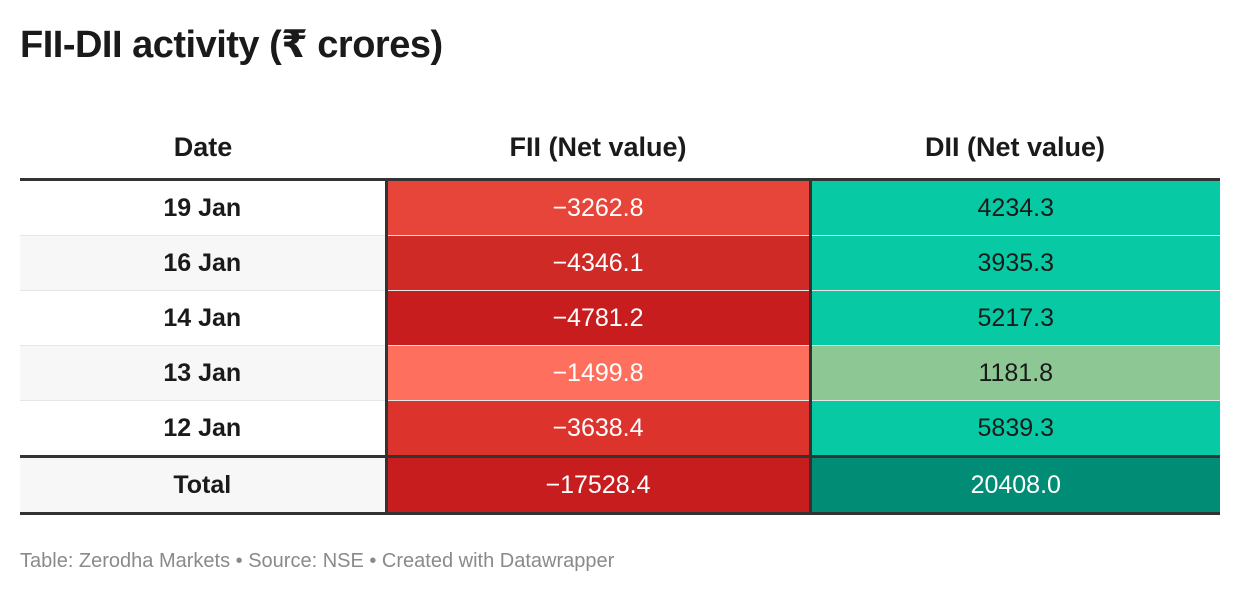 This screenshot has width=1240, height=596. Describe the element at coordinates (202, 427) in the screenshot. I see `date-cell: 12 Jan` at that location.